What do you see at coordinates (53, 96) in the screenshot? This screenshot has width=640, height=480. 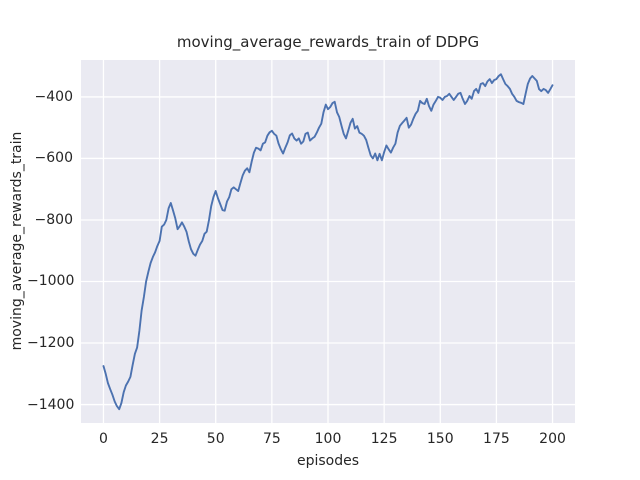 I see `y-tick-label: −400` at bounding box center [53, 96].